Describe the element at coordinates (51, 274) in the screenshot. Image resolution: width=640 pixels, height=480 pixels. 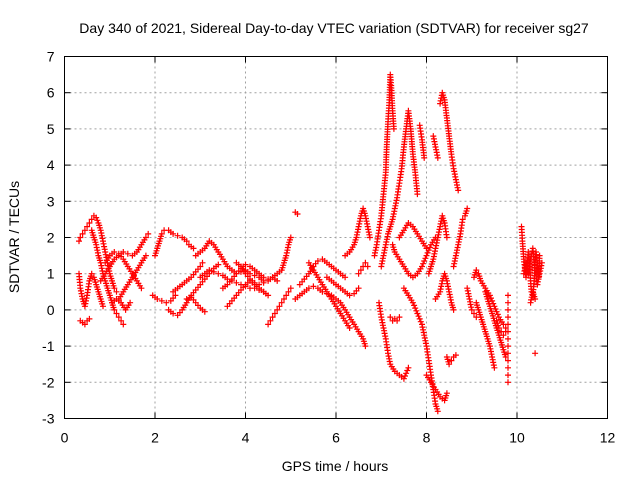
I see `y-tick-label: 1` at that location.